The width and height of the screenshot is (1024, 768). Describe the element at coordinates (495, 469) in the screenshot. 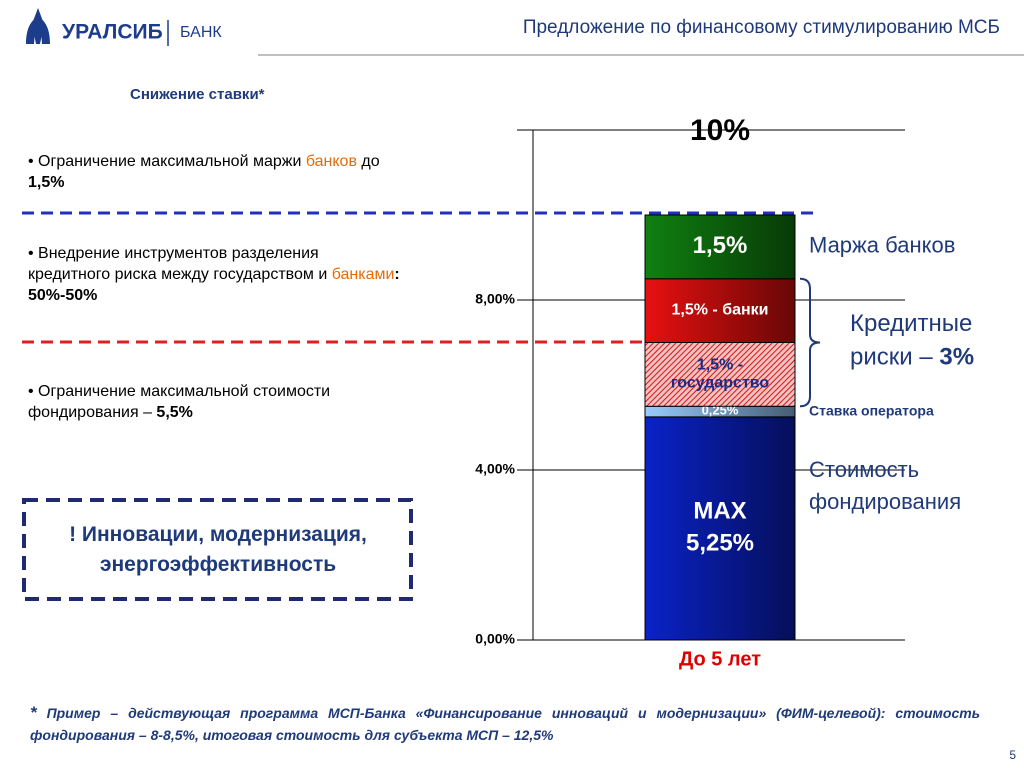

I see `y-tick-label: 4,00%` at that location.